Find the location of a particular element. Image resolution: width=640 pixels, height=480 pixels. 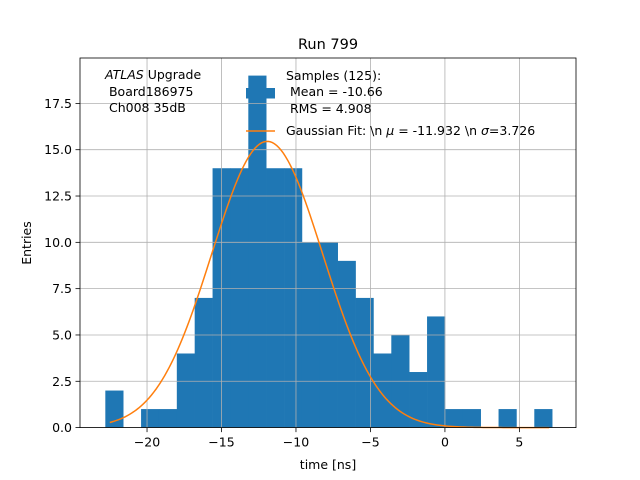

y-tick-label: 15.0 is located at coordinates (58, 149).